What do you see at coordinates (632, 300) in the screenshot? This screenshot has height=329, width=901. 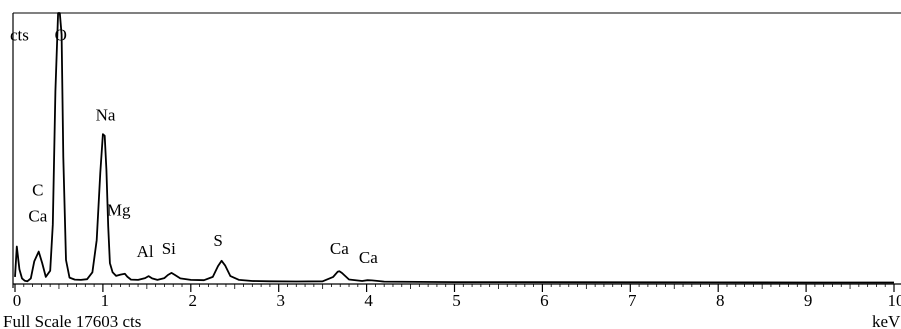 I see `x-tick-label: 7` at bounding box center [632, 300].